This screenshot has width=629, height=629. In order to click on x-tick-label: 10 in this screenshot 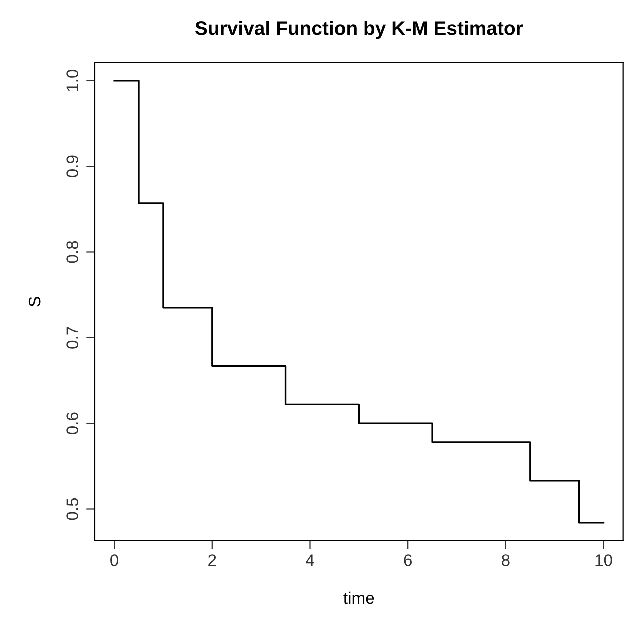, I will do `click(604, 560)`.